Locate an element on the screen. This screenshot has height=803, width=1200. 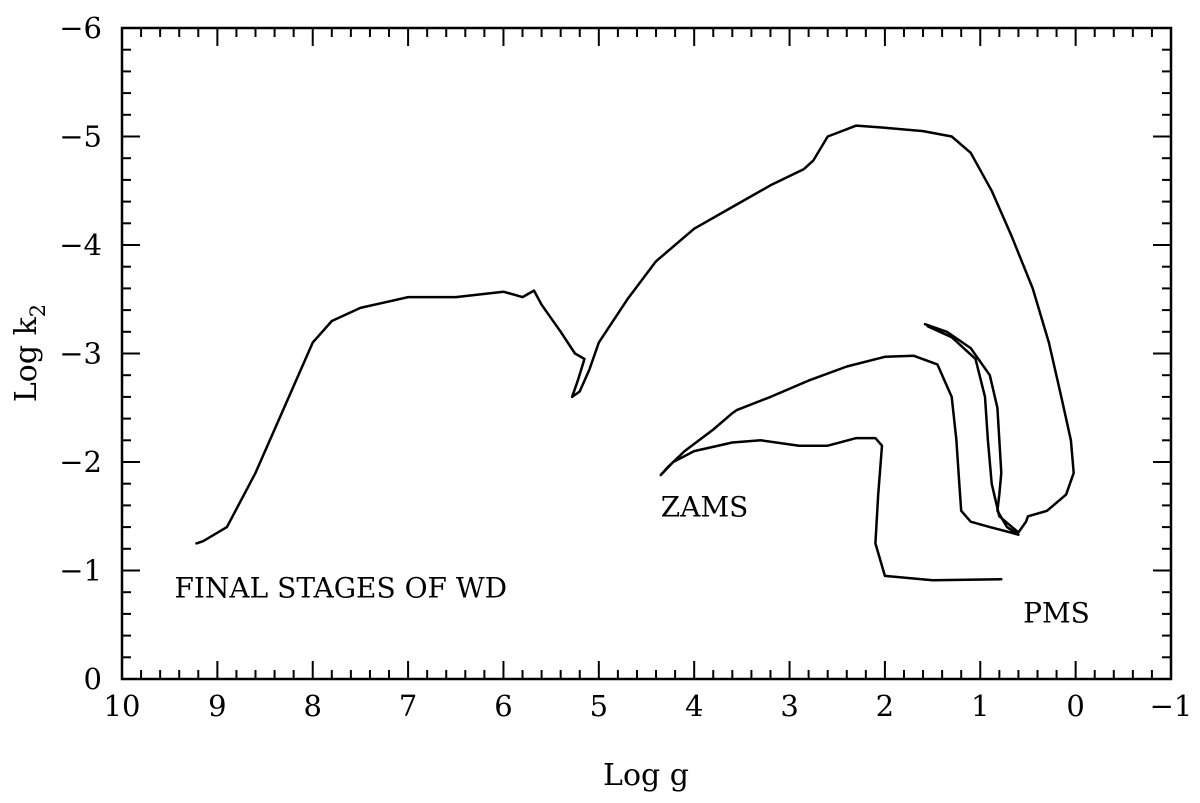
x-tick-label: −1 is located at coordinates (1171, 706).